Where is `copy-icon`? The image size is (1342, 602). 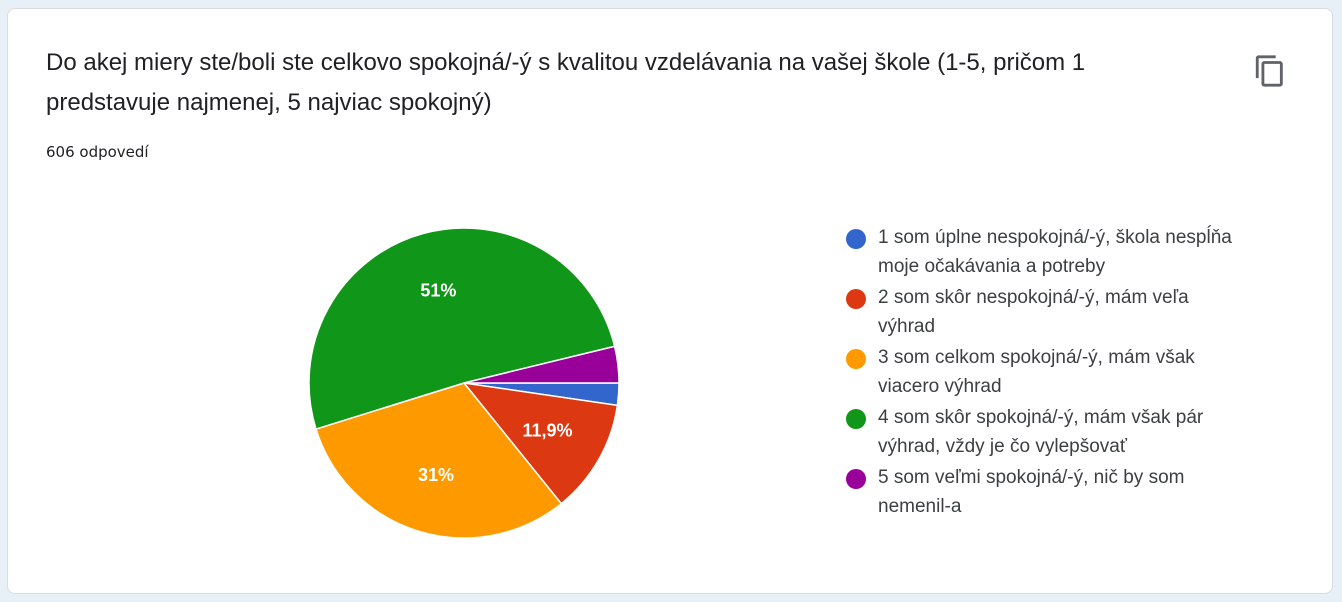 copy-icon is located at coordinates (1269, 71).